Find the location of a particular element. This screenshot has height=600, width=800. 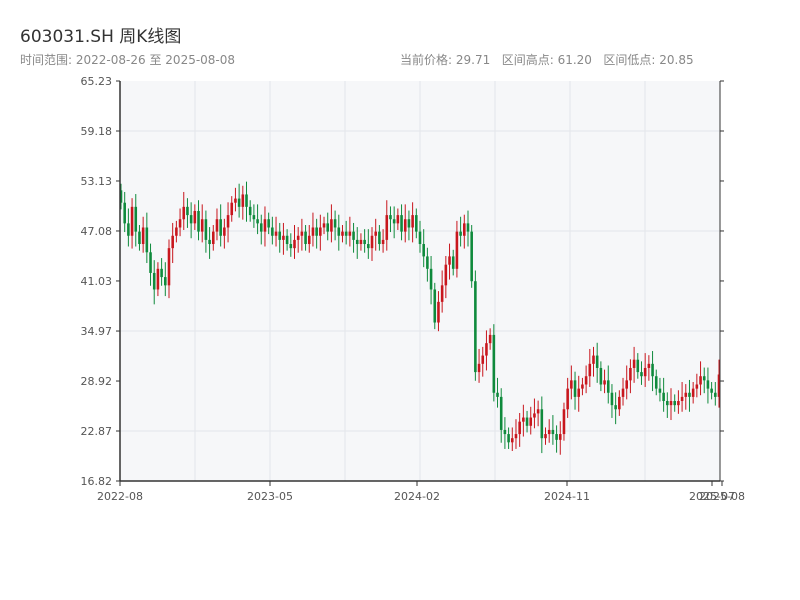

x-tick-label: 2025-08 is located at coordinates (722, 496).